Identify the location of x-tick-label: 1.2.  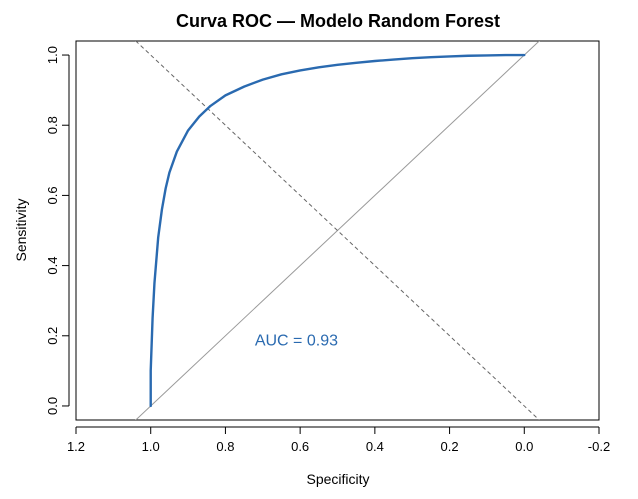
(76, 446).